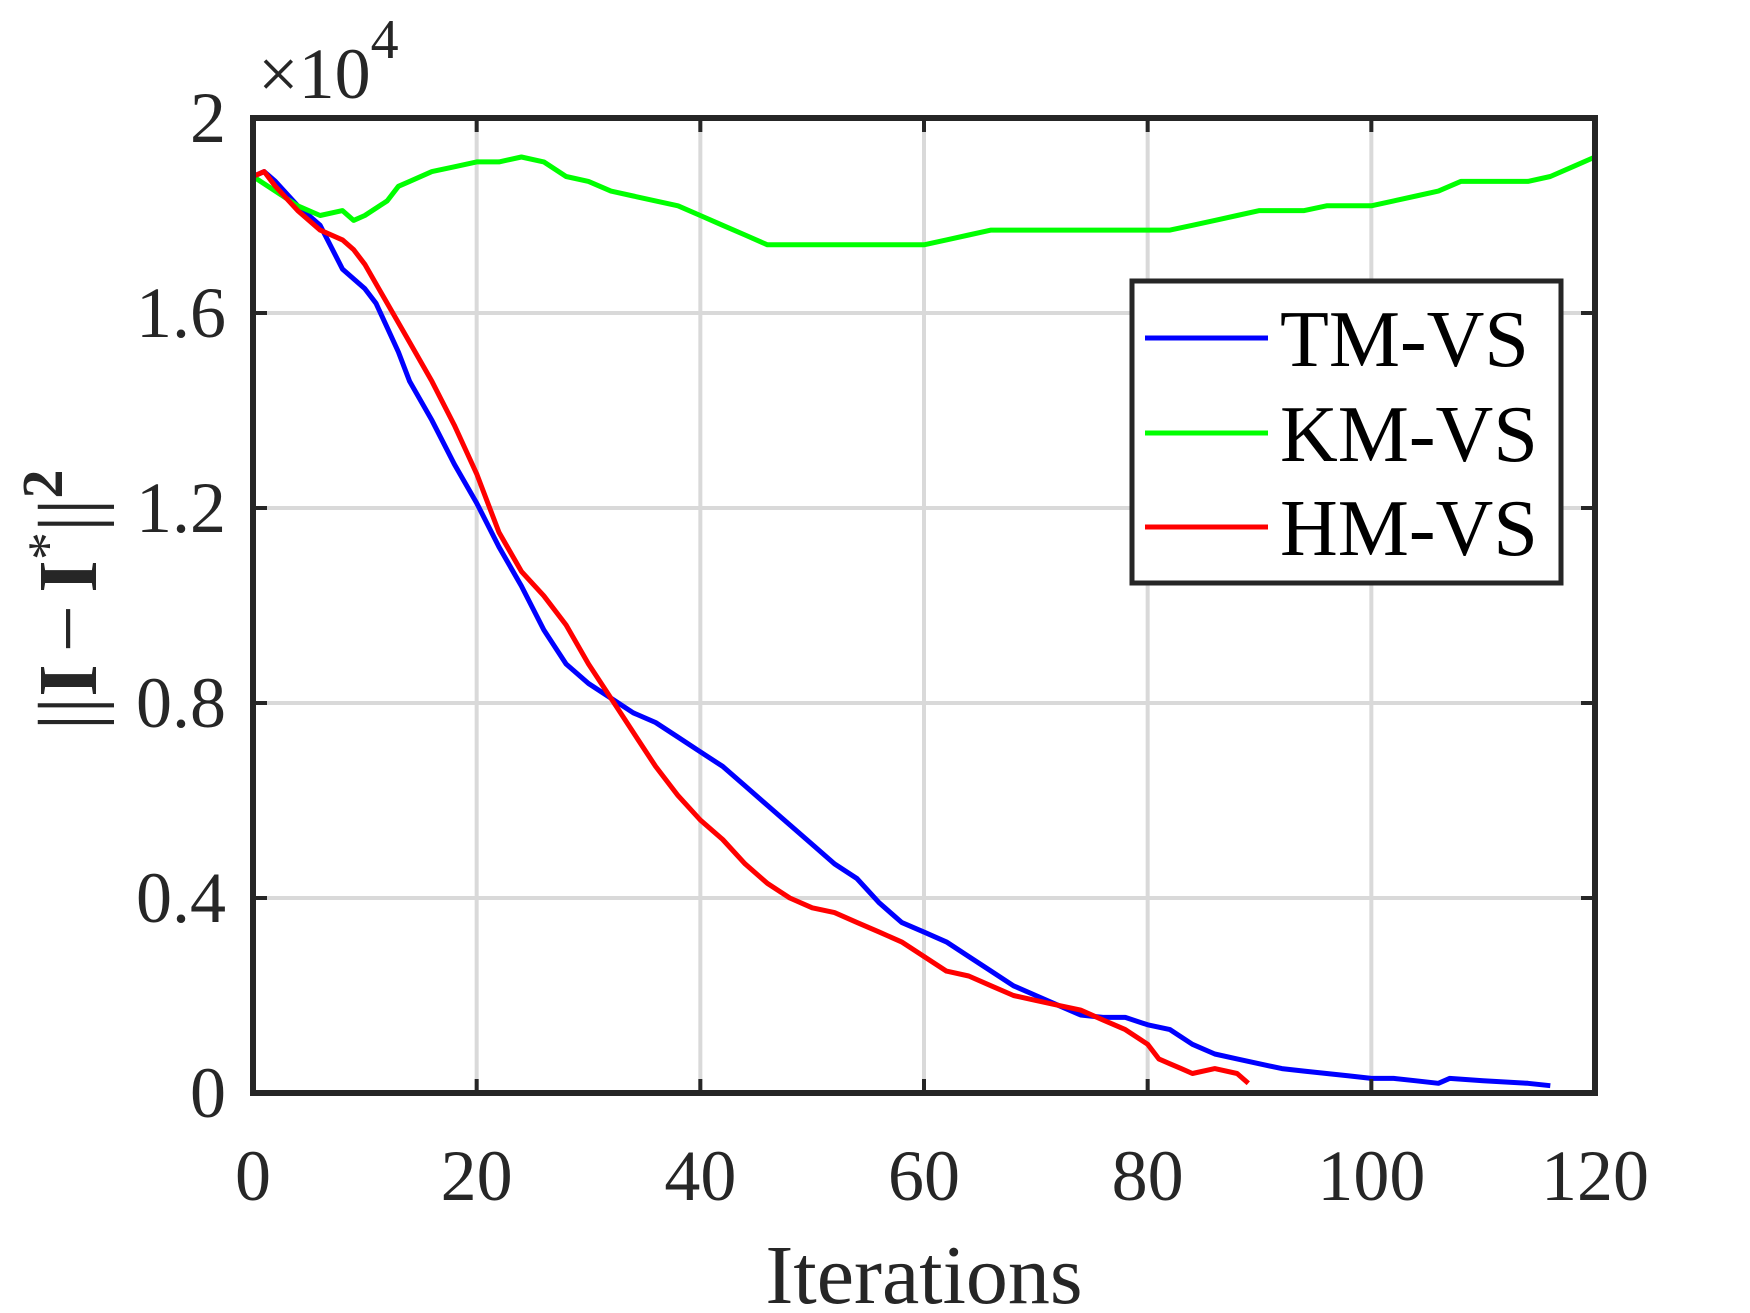 The width and height of the screenshot is (1750, 1313). I want to click on legend-label-km-vs: KM-VS, so click(1409, 435).